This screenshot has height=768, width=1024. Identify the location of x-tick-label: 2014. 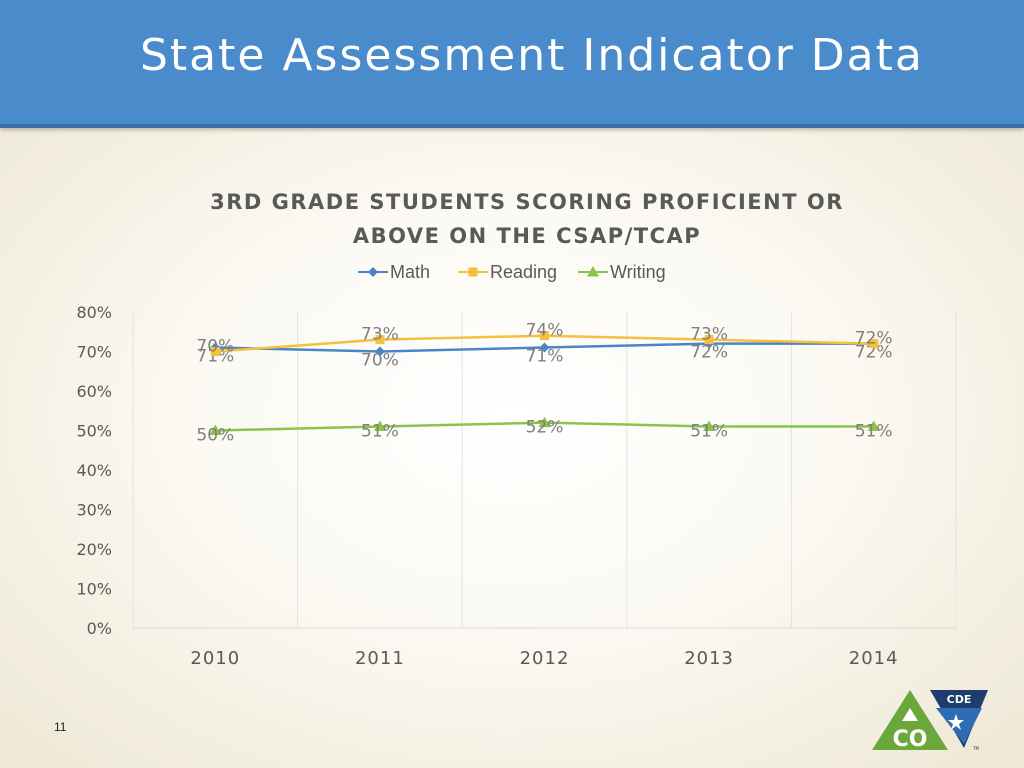
(874, 658).